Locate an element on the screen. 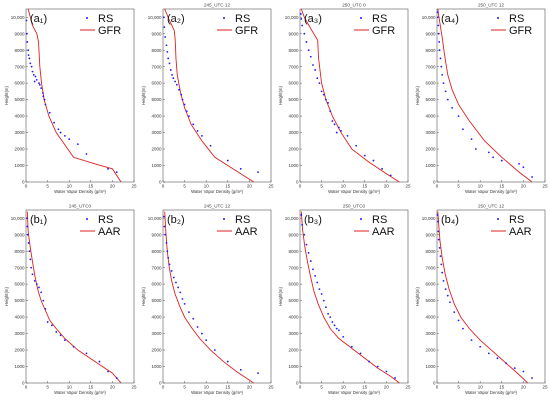  legend-model-label: AAR is located at coordinates (383, 232).